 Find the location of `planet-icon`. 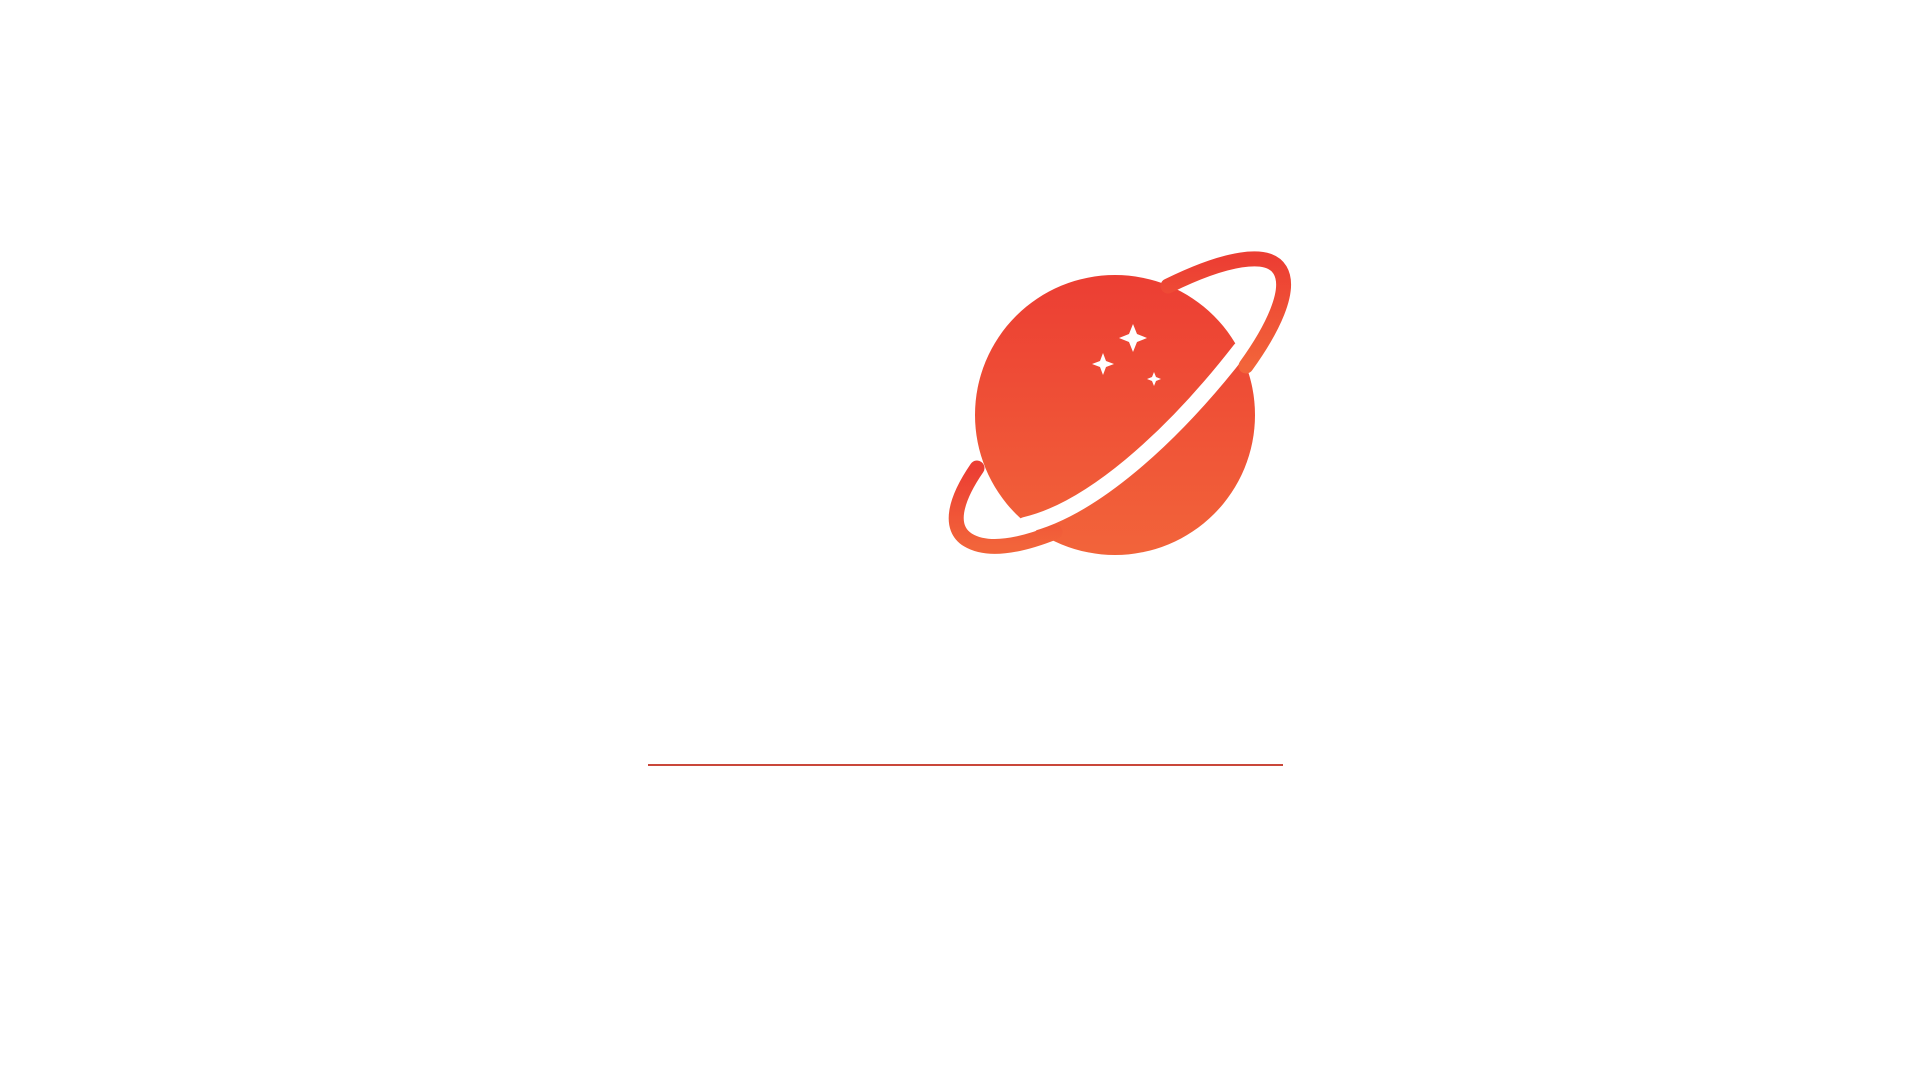

planet-icon is located at coordinates (1120, 403).